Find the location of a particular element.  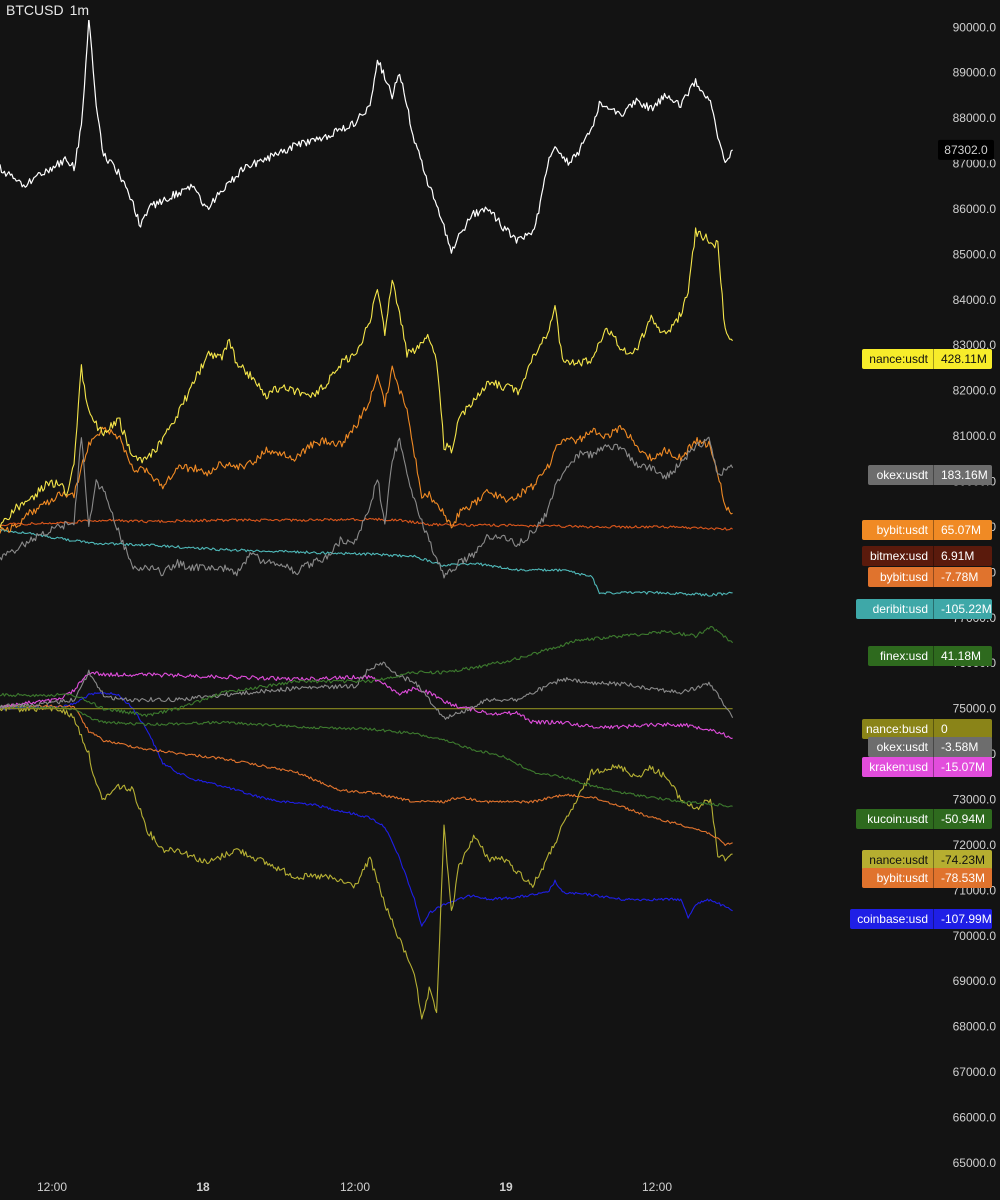

series-line-bitmex-usd is located at coordinates (366, 524).